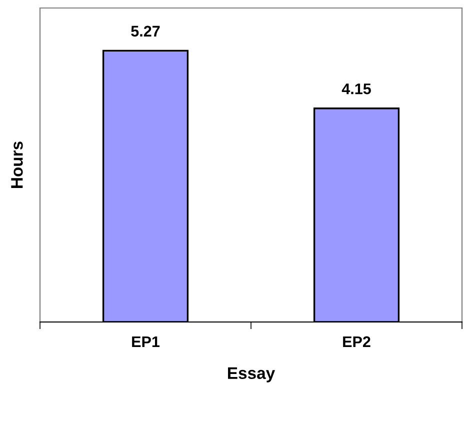  Describe the element at coordinates (146, 341) in the screenshot. I see `x-tick-label: EP1` at that location.